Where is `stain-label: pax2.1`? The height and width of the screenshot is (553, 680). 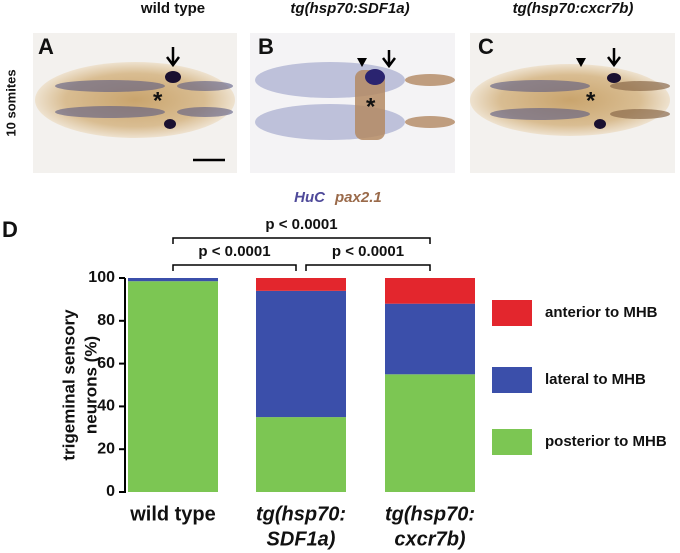
stain-label: pax2.1 is located at coordinates (358, 197).